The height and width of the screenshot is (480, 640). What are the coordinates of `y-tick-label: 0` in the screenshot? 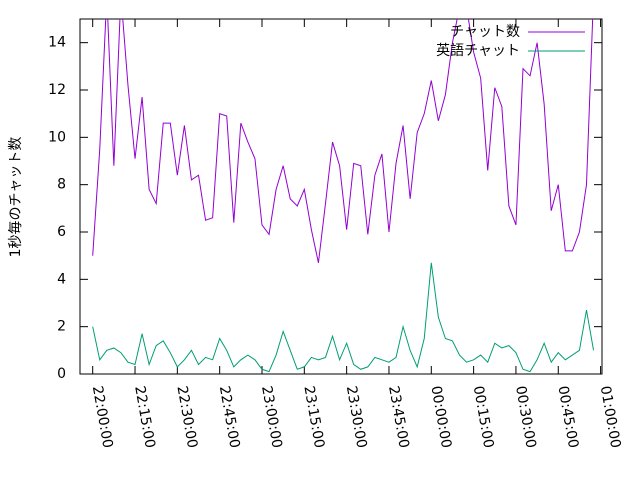 It's located at (61, 374).